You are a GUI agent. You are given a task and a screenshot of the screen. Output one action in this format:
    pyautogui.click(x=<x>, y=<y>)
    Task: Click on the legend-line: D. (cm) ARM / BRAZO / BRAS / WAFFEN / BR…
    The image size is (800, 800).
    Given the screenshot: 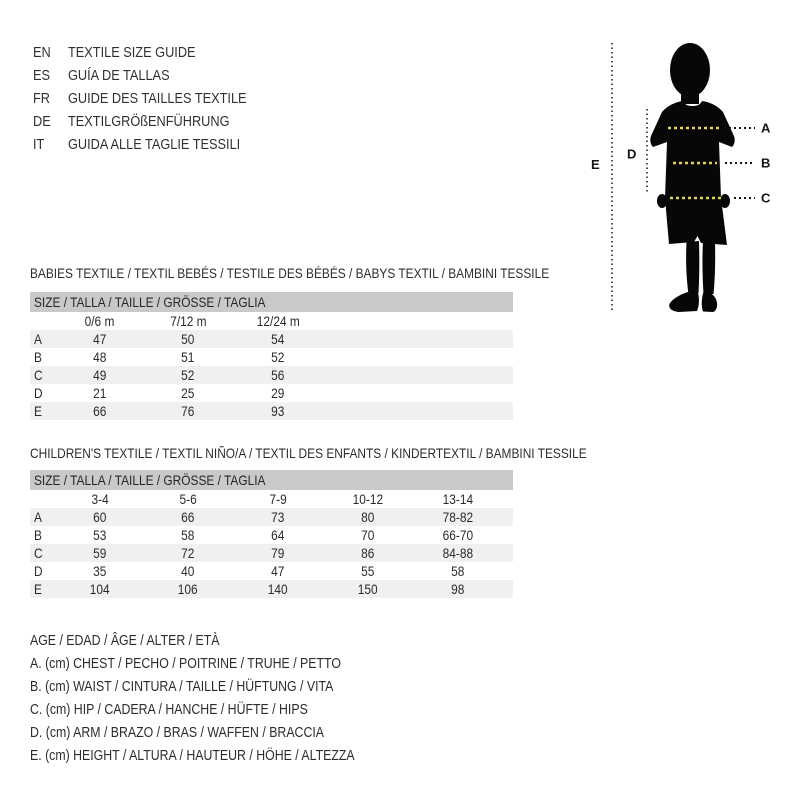 What is the action you would take?
    pyautogui.click(x=221, y=732)
    